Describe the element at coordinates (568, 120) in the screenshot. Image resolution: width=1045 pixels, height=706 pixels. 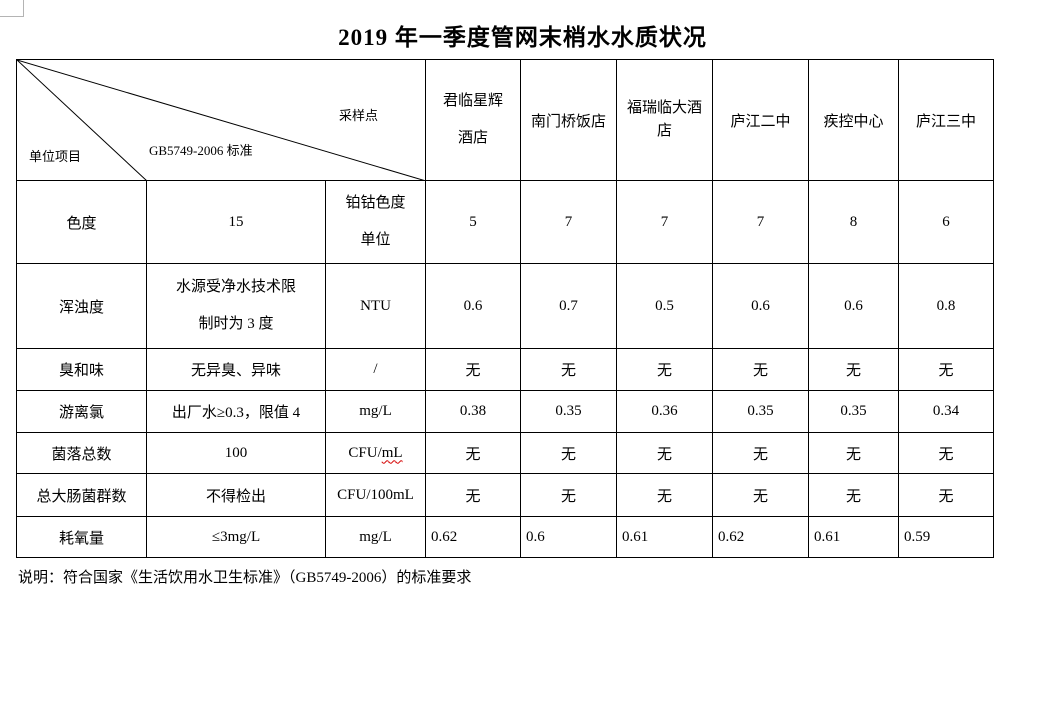
I see `site-header: 南门桥饭店` at that location.